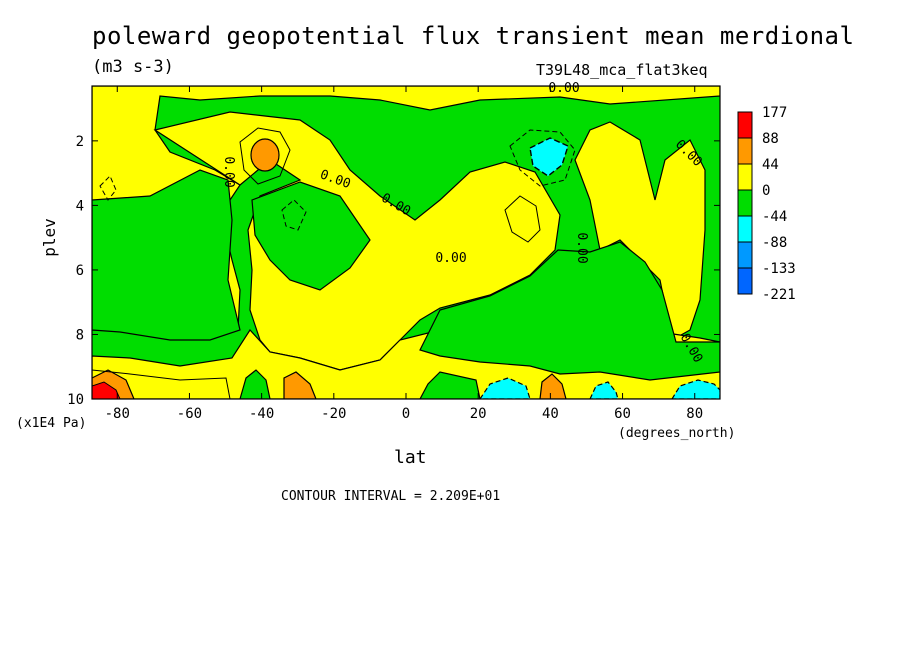  What do you see at coordinates (255, 384) in the screenshot?
I see `region-negative-green-bottom` at bounding box center [255, 384].